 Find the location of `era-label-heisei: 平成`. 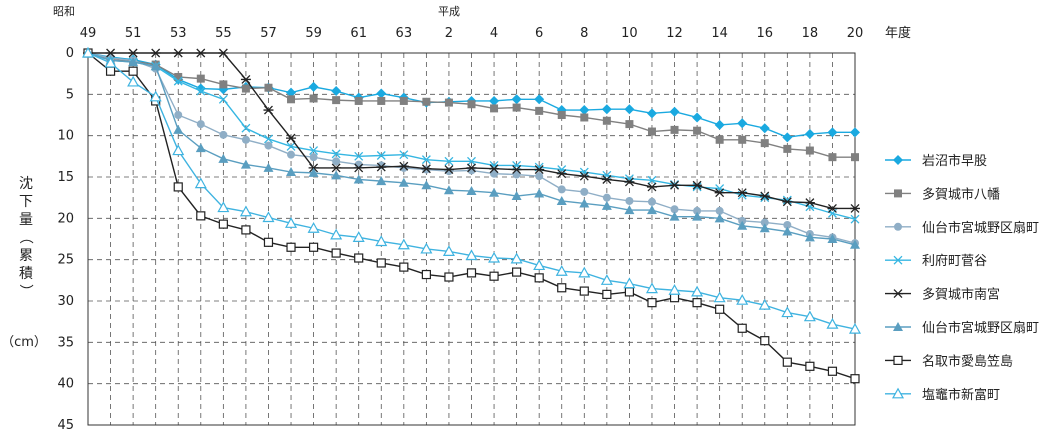

era-label-heisei: 平成 is located at coordinates (449, 11).